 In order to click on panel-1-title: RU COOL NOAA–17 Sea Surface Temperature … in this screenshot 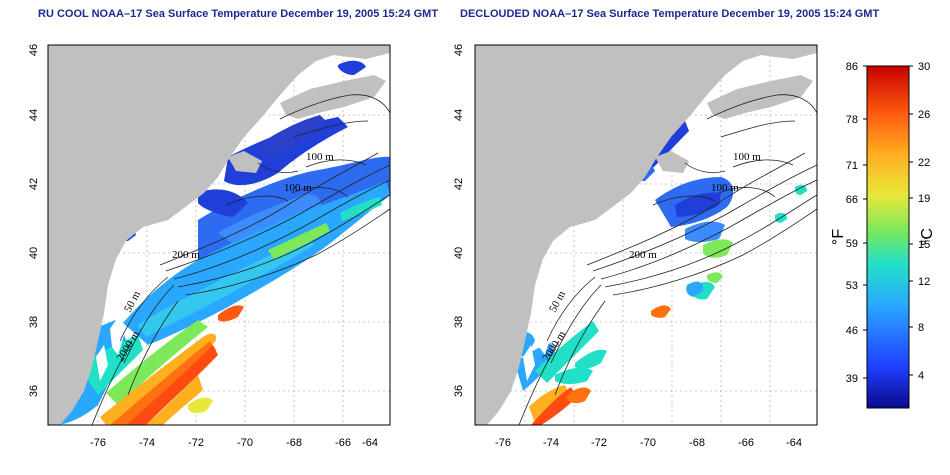, I will do `click(238, 14)`.